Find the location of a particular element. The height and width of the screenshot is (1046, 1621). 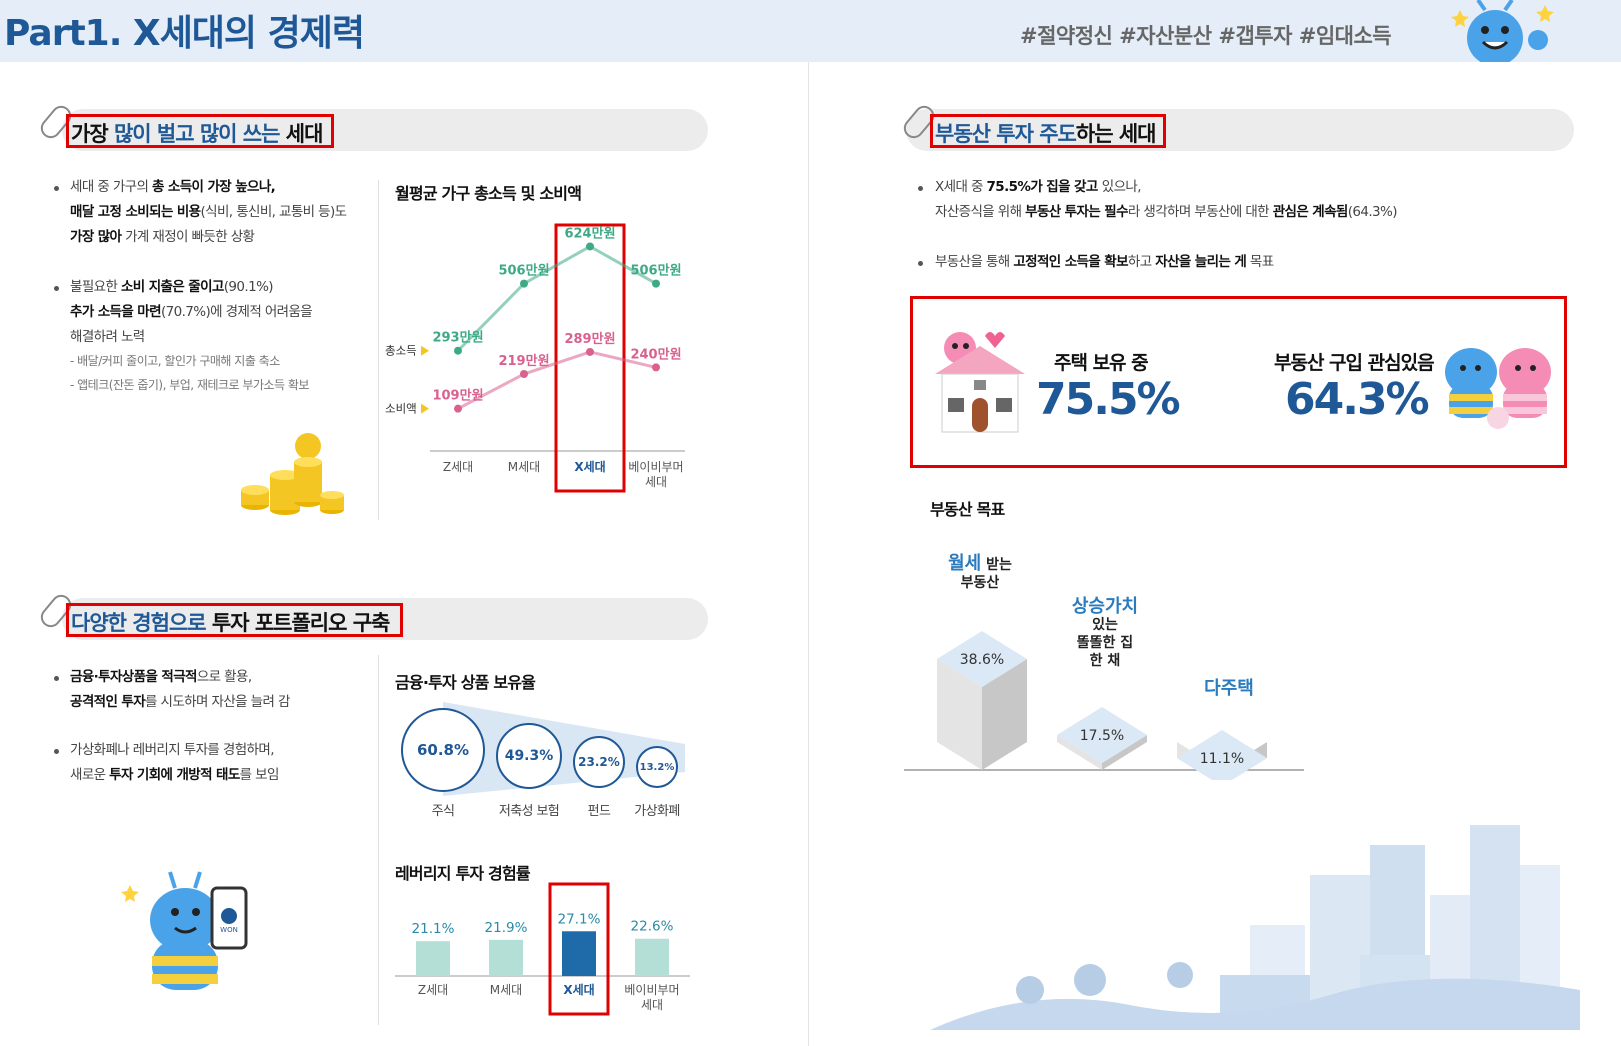

divider is located at coordinates (378, 350).